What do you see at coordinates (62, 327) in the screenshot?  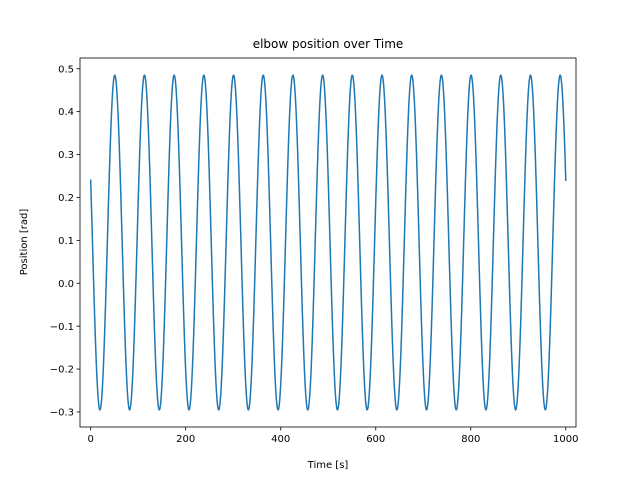 I see `y-tick-label: −0.1` at bounding box center [62, 327].